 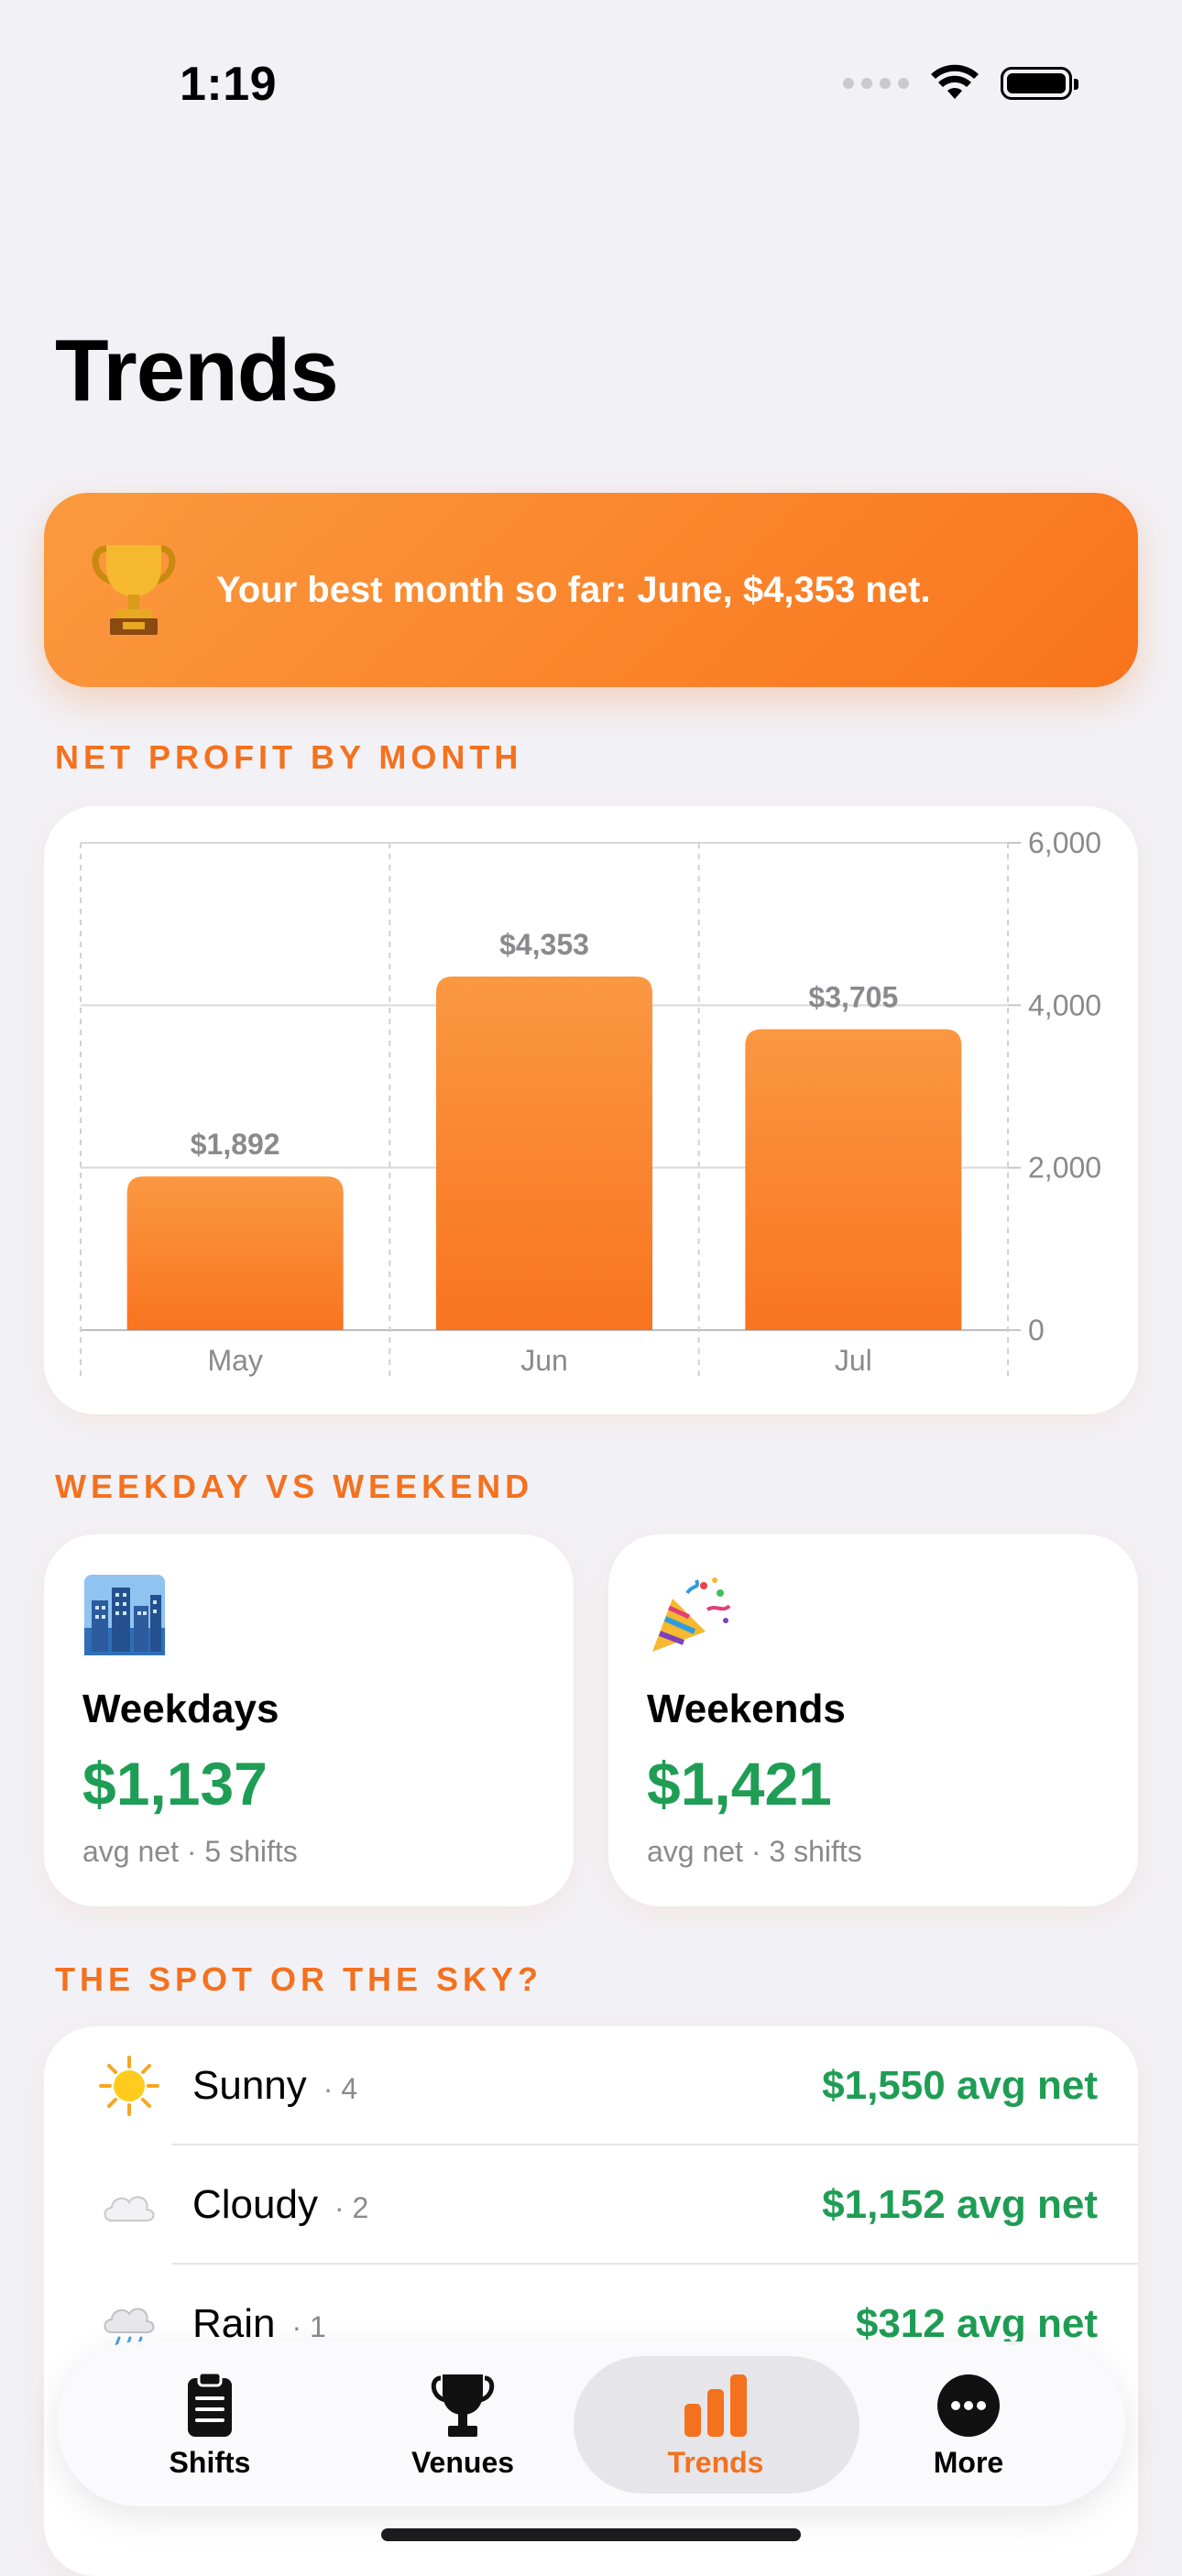 I want to click on party-popper-icon, so click(x=692, y=1615).